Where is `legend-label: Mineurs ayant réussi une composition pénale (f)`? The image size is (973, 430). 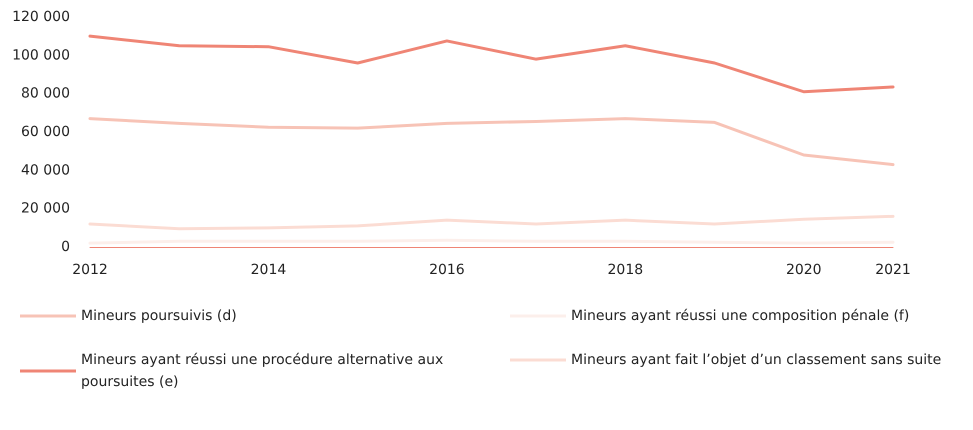 legend-label: Mineurs ayant réussi une composition pénale (f) is located at coordinates (740, 316).